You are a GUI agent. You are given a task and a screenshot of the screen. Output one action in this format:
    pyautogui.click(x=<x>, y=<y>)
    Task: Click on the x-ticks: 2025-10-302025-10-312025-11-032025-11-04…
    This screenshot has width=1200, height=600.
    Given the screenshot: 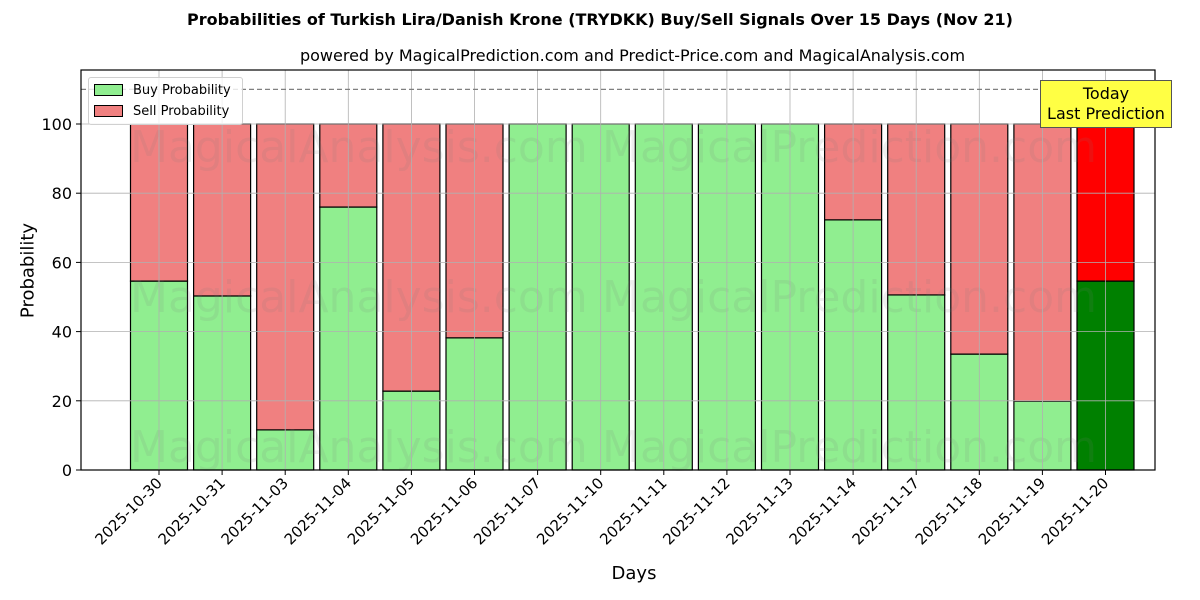 What is the action you would take?
    pyautogui.click(x=601, y=509)
    